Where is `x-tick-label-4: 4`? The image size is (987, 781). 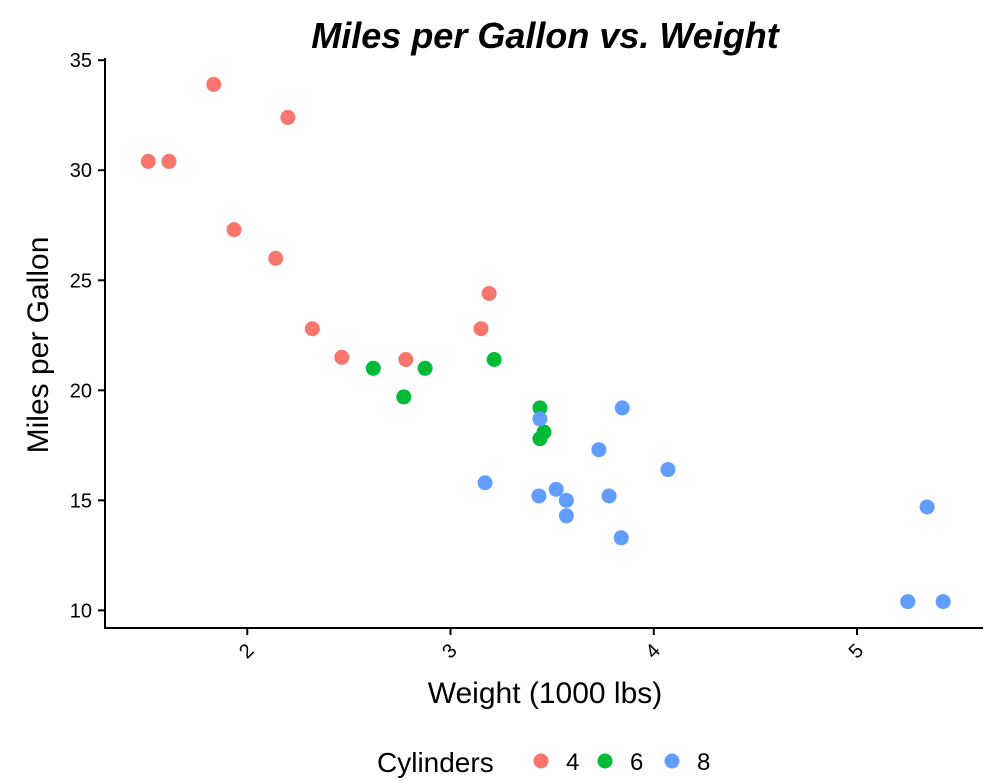 x-tick-label-4: 4 is located at coordinates (653, 651).